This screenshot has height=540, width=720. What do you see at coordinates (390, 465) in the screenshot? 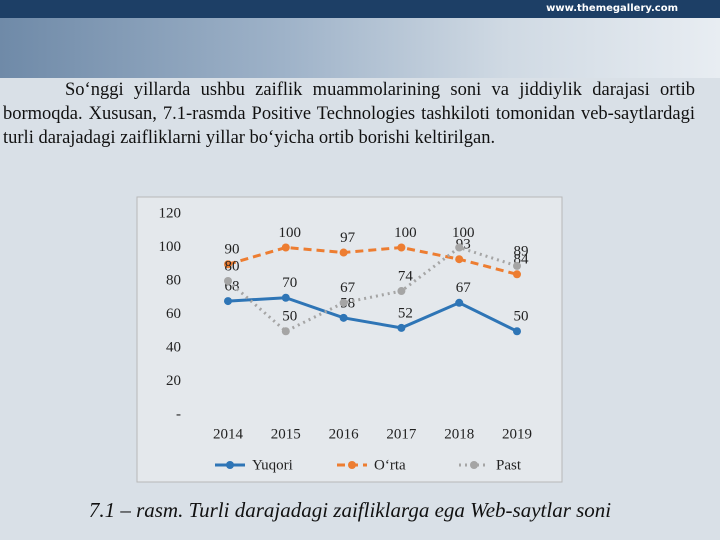
I see `legend-label: O‘rta` at bounding box center [390, 465].